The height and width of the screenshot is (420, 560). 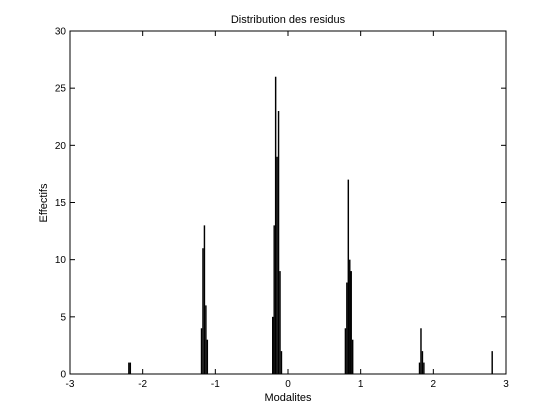 What do you see at coordinates (61, 260) in the screenshot?
I see `y-tick-label: 10` at bounding box center [61, 260].